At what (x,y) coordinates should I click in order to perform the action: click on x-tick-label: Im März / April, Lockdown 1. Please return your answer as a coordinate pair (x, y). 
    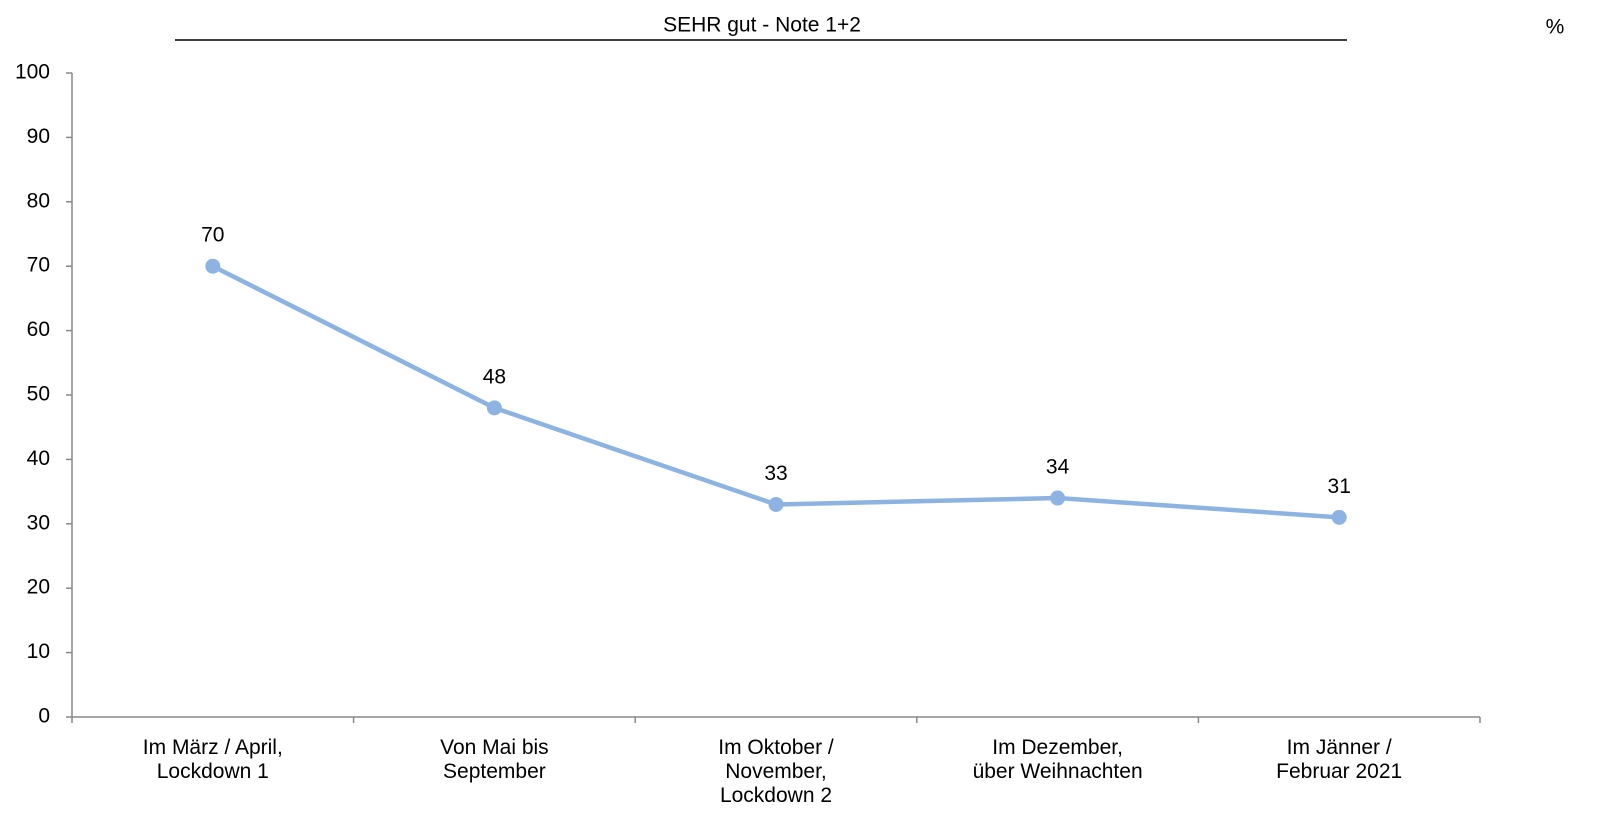
    Looking at the image, I should click on (213, 759).